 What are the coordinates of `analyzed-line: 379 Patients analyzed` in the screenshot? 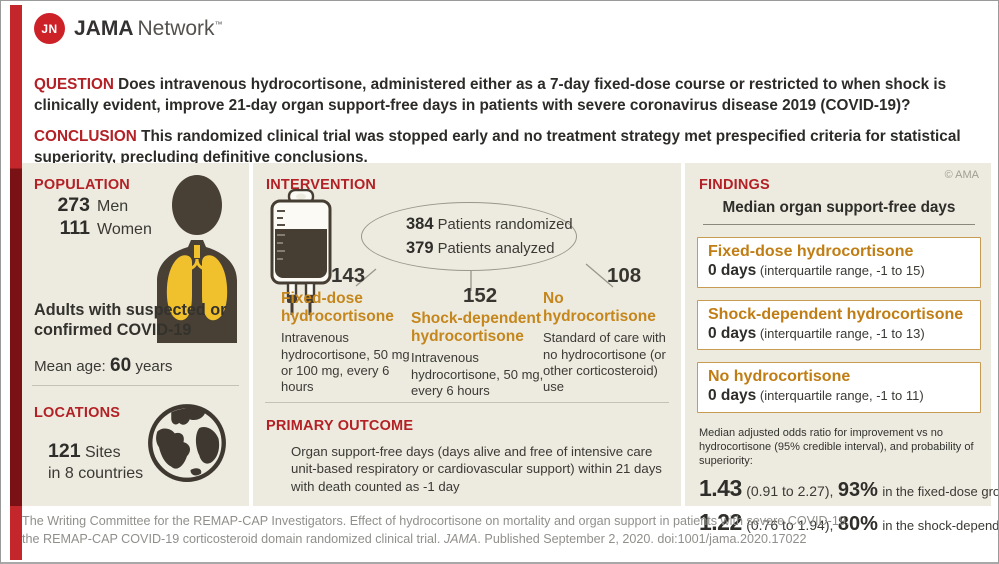 It's located at (491, 249).